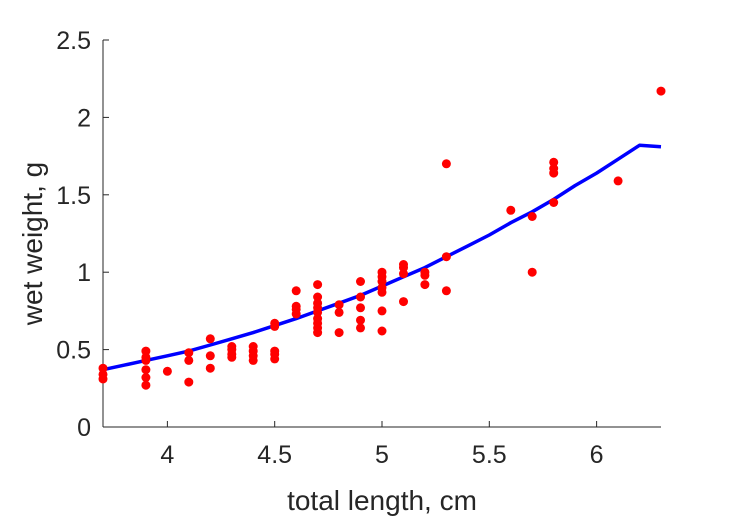  What do you see at coordinates (84, 428) in the screenshot?
I see `y-tick-label: 0` at bounding box center [84, 428].